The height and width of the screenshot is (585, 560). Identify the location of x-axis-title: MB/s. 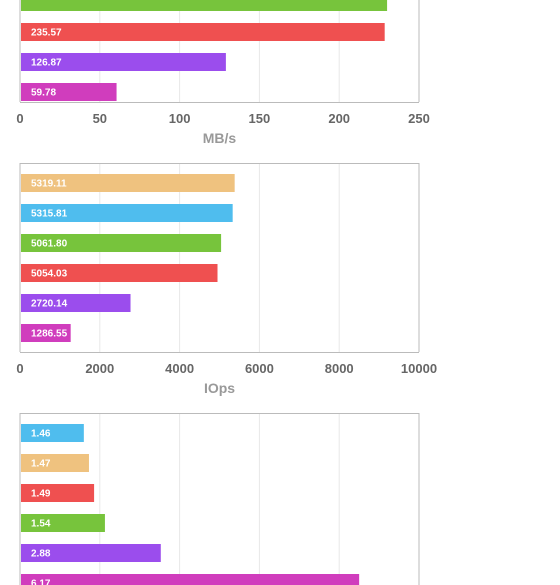
(220, 138).